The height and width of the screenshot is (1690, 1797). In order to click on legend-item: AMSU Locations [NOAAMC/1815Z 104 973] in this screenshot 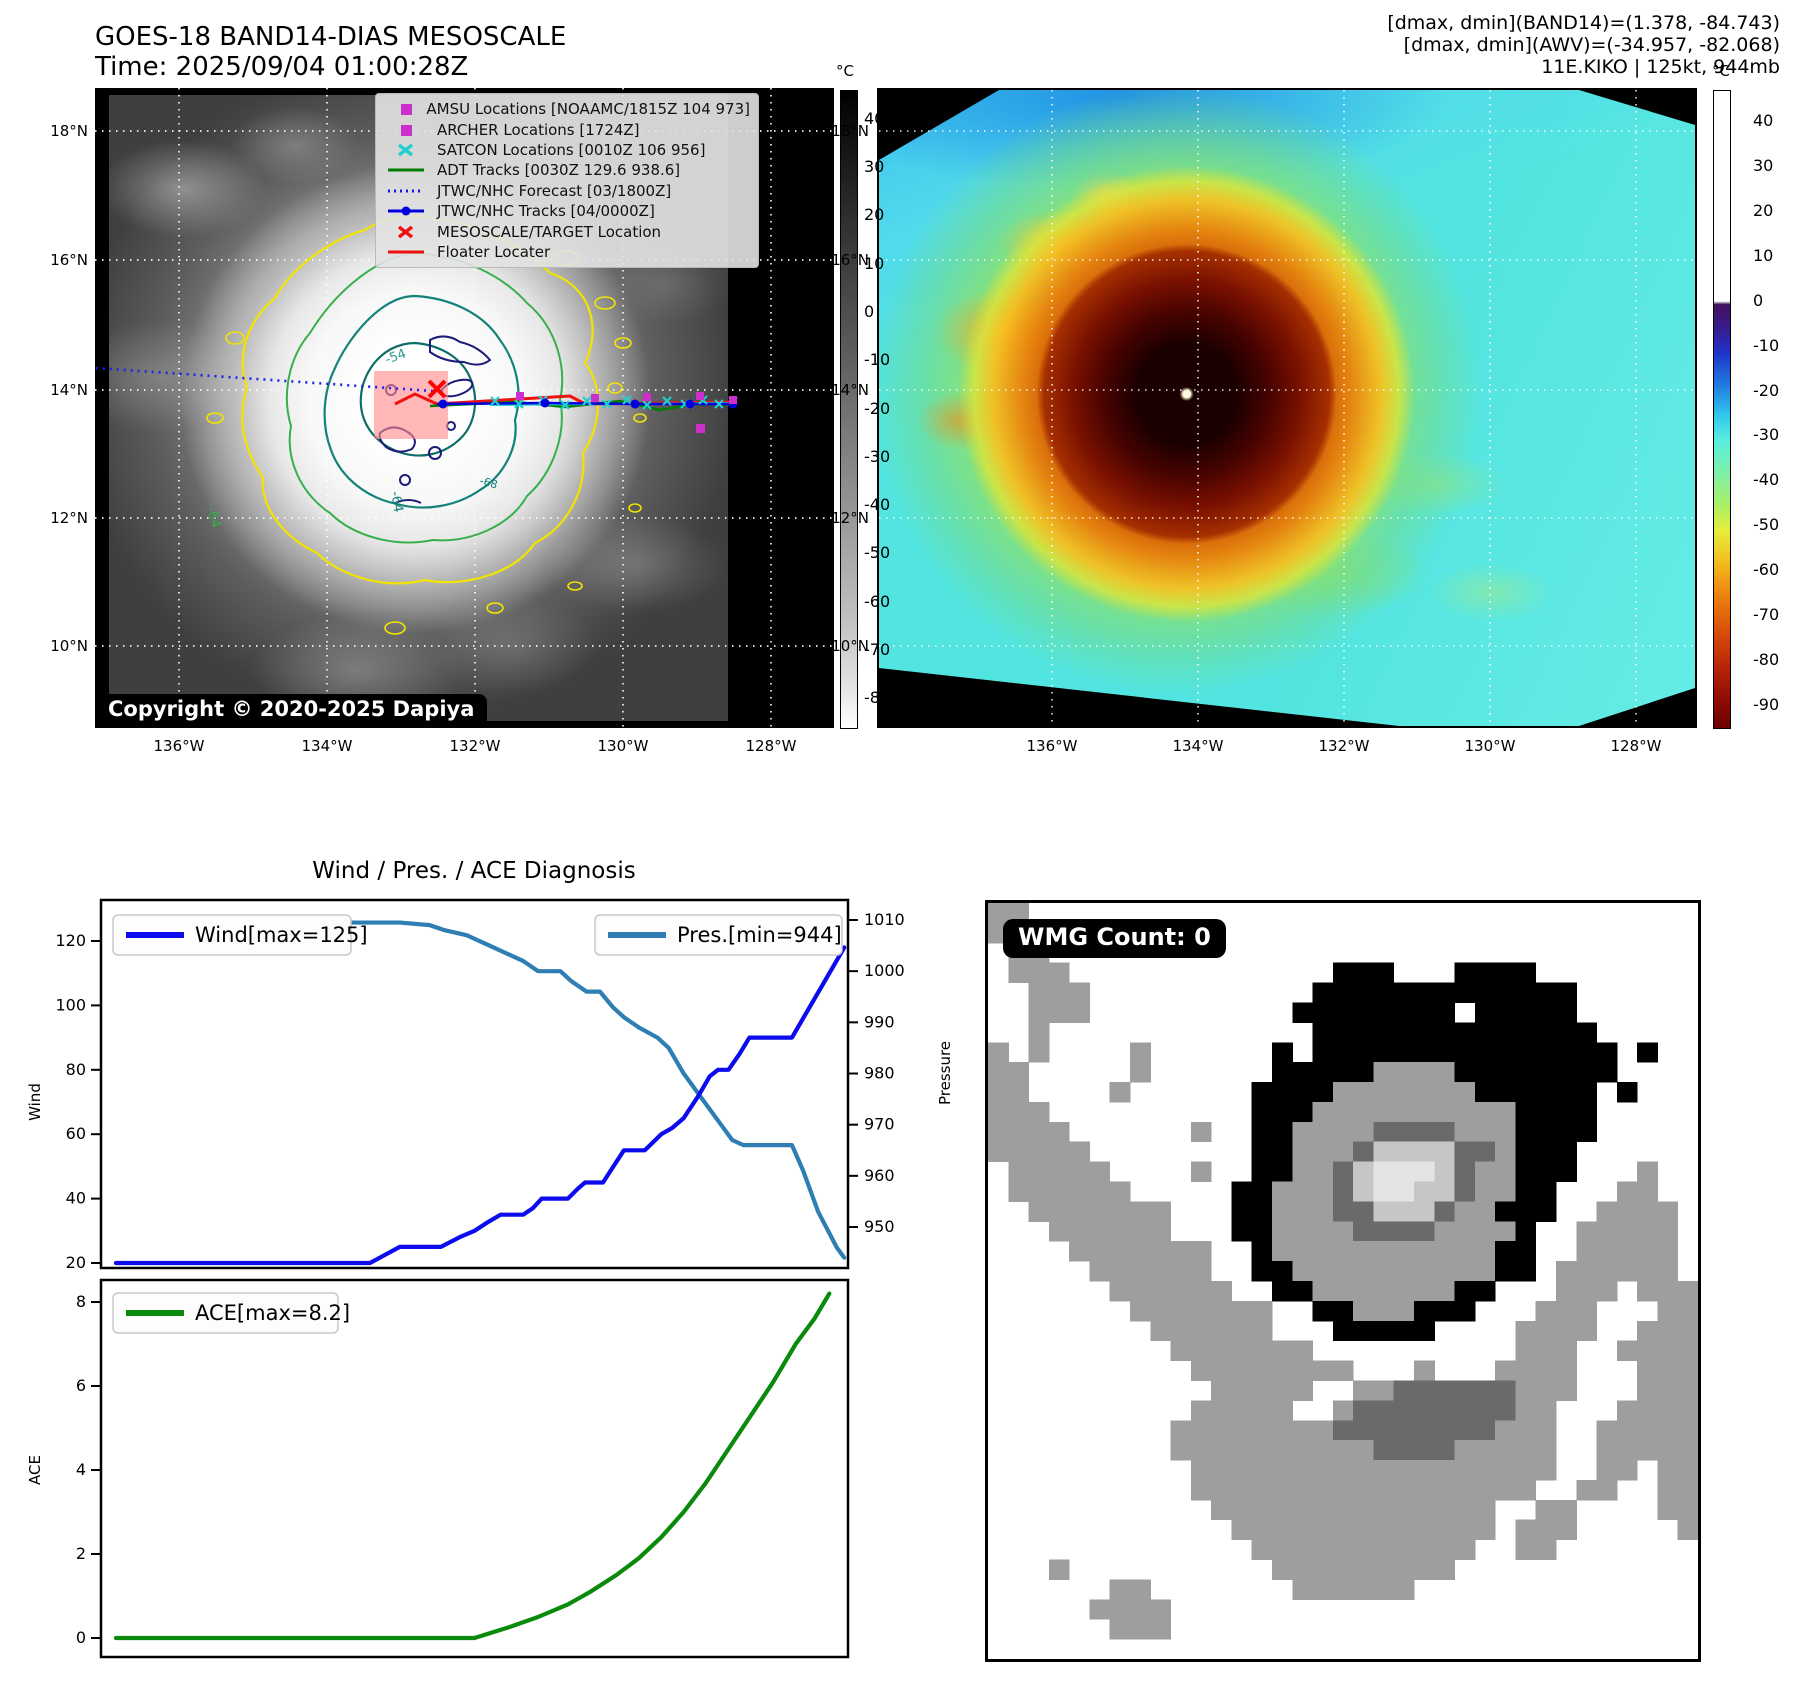, I will do `click(567, 109)`.